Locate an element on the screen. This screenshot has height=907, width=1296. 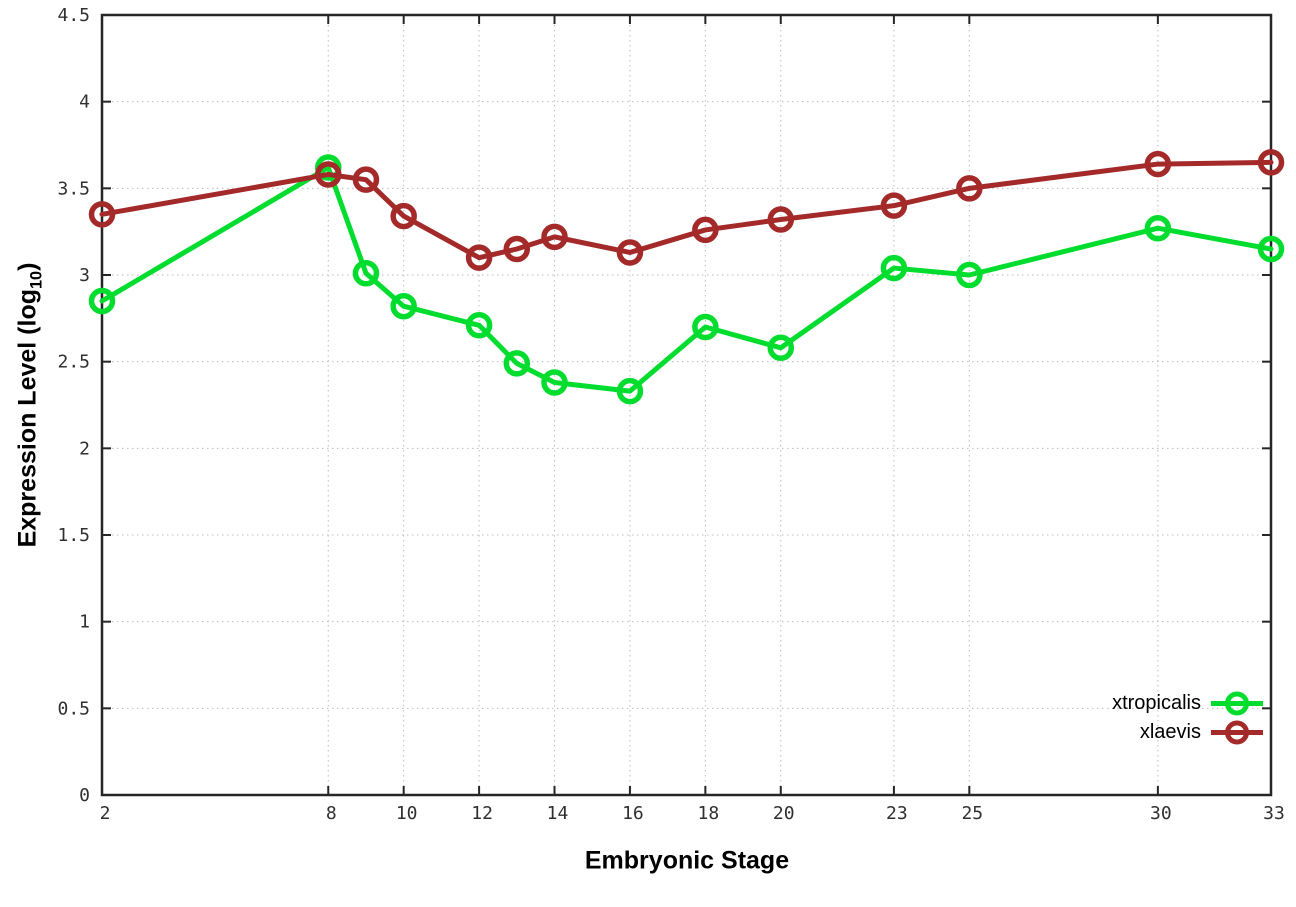
y-axis-title-subscript: 10 is located at coordinates (36, 279).